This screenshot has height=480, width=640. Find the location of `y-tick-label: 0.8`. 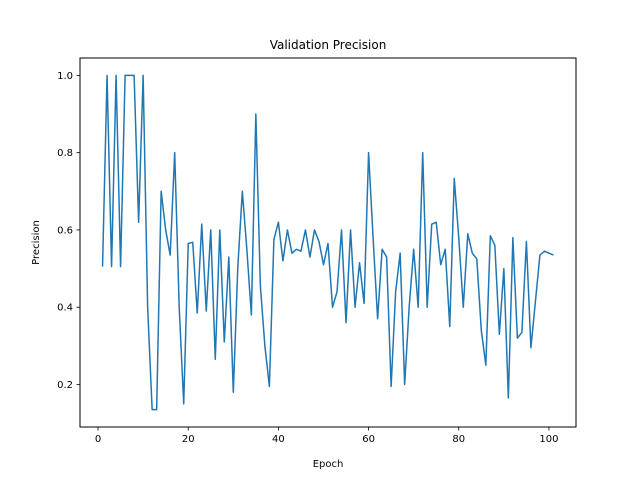

y-tick-label: 0.8 is located at coordinates (65, 153).